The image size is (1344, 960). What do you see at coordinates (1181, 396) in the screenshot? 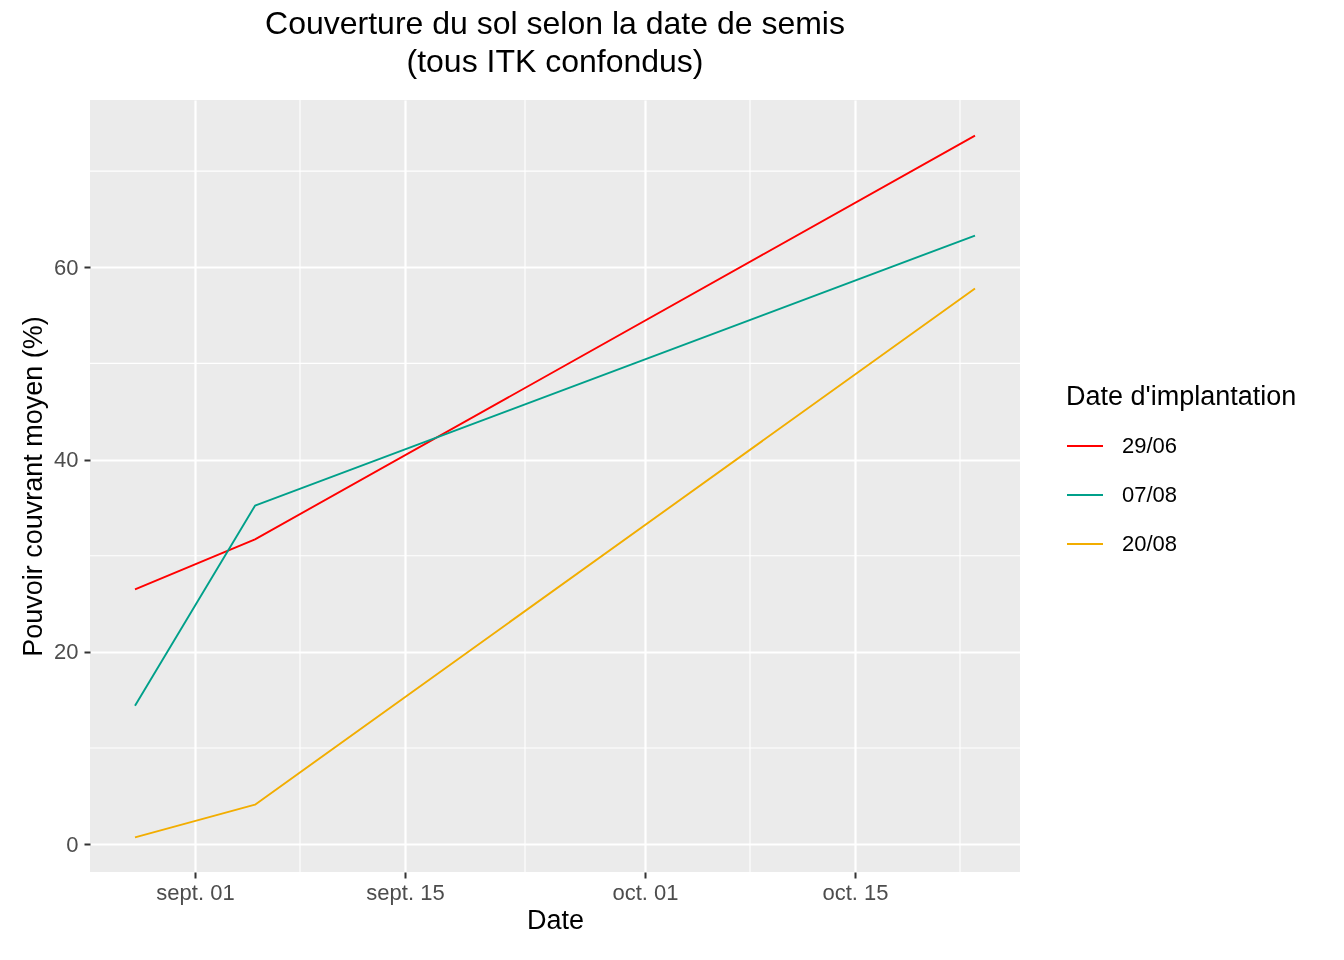
I see `legend-title: Date d'implantation` at bounding box center [1181, 396].